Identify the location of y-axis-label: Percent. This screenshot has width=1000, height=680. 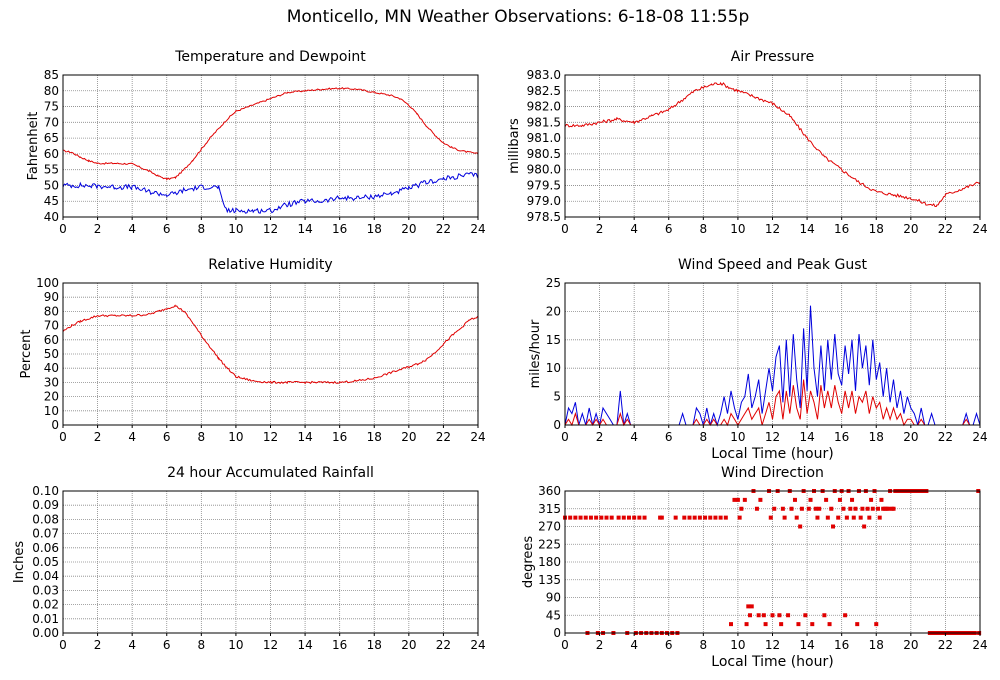
(26, 354).